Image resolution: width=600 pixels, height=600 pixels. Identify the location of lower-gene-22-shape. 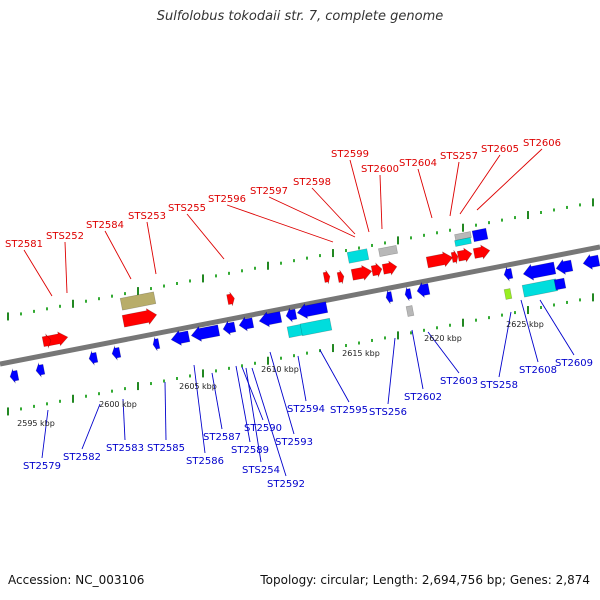
(564, 266).